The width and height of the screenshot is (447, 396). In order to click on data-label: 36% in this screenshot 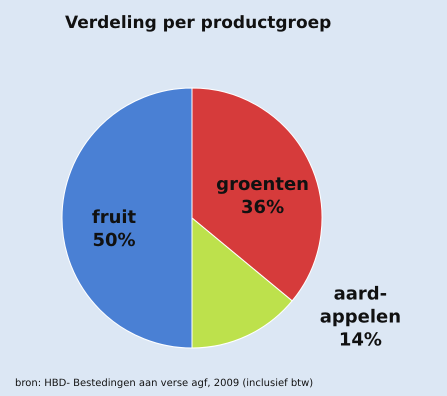, I will do `click(262, 207)`.